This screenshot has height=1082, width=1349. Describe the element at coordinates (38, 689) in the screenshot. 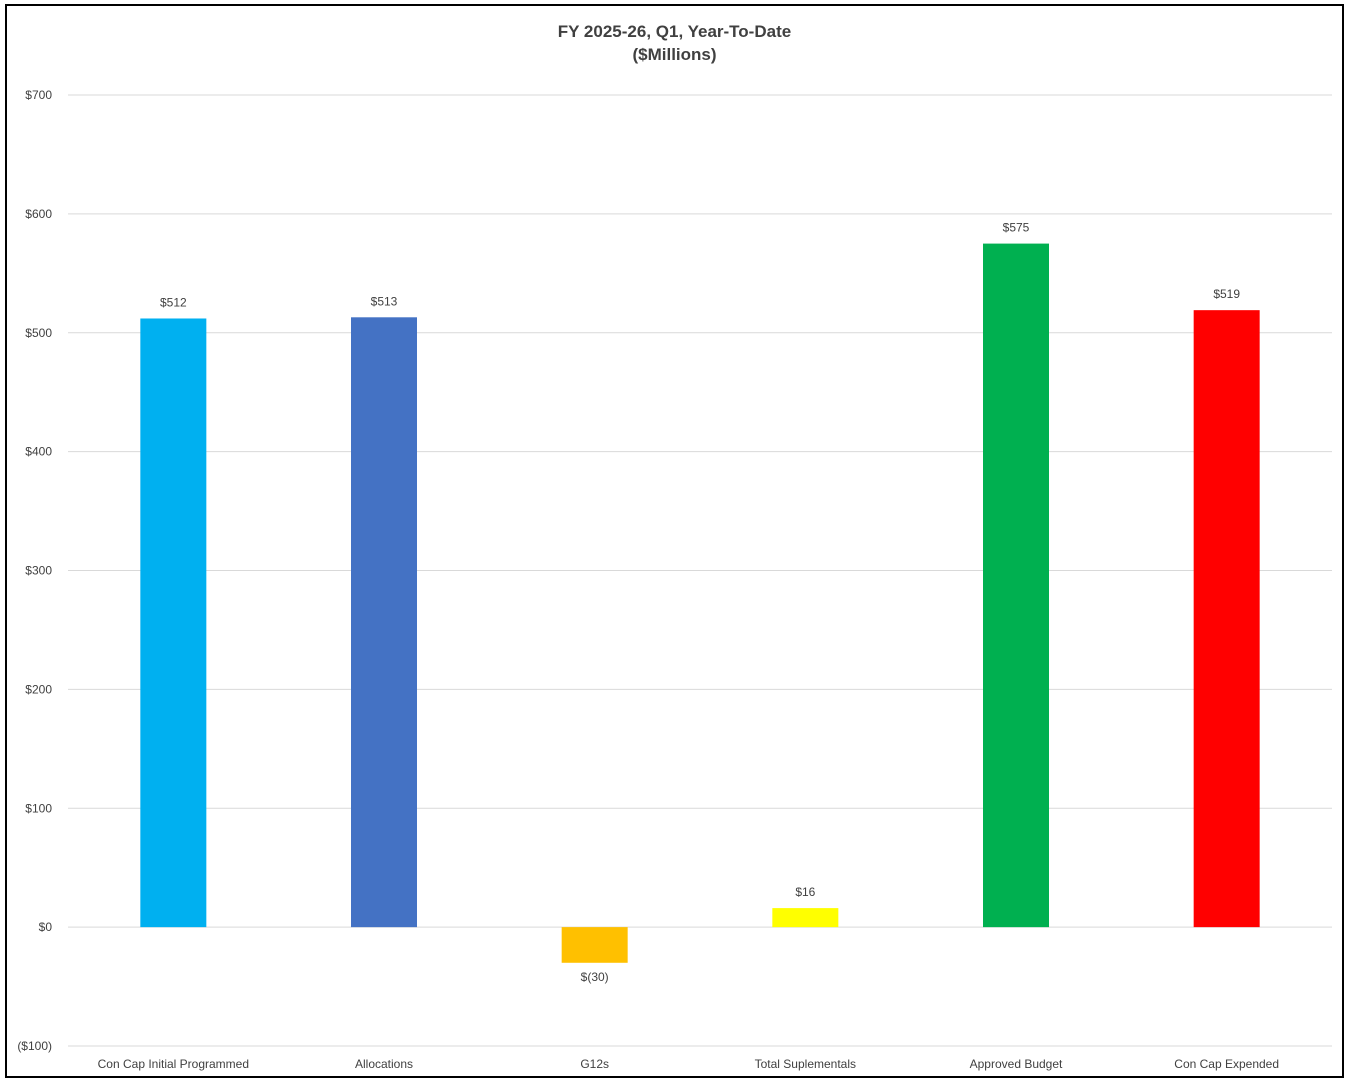

I see `y-tick-label: $200` at that location.